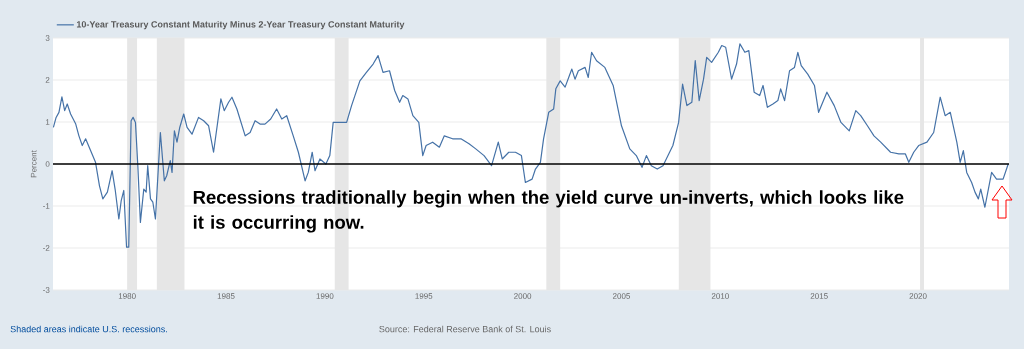 Image resolution: width=1024 pixels, height=349 pixels. Describe the element at coordinates (465, 329) in the screenshot. I see `source-note: Source: Federal Reserve Bank of St. Louis` at that location.